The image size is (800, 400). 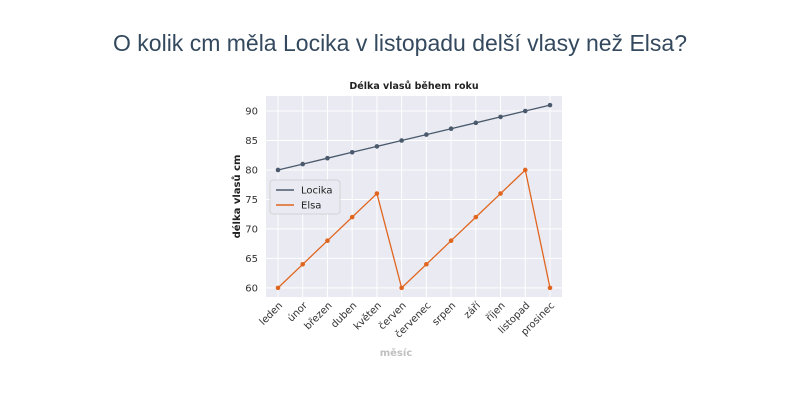 I want to click on y-tick-label: 85, so click(x=251, y=141).